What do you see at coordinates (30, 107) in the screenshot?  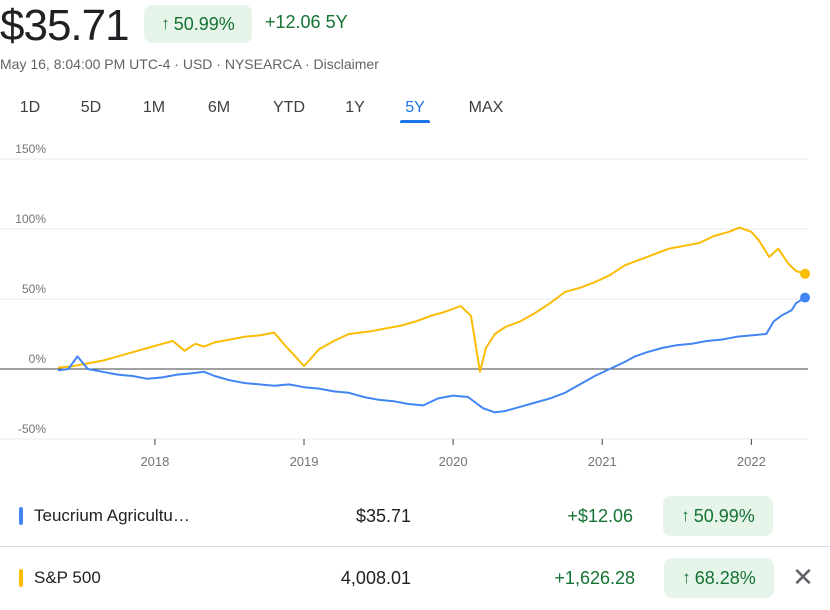 I see `tab-1d: 1D` at bounding box center [30, 107].